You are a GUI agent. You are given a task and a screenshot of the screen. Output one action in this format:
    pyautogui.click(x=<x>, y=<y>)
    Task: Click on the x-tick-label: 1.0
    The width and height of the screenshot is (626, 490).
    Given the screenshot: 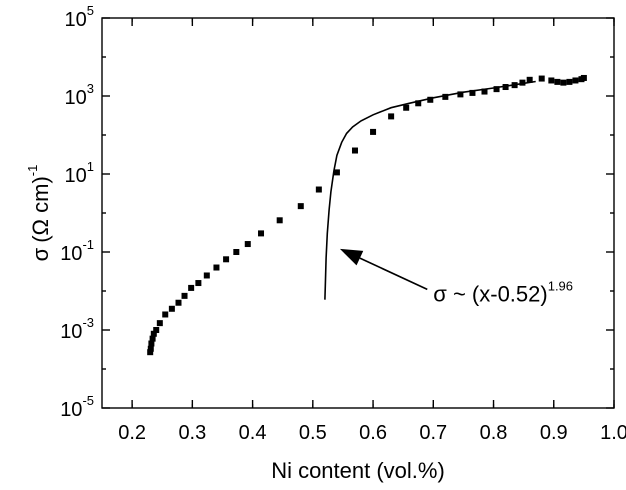 What is the action you would take?
    pyautogui.click(x=613, y=433)
    